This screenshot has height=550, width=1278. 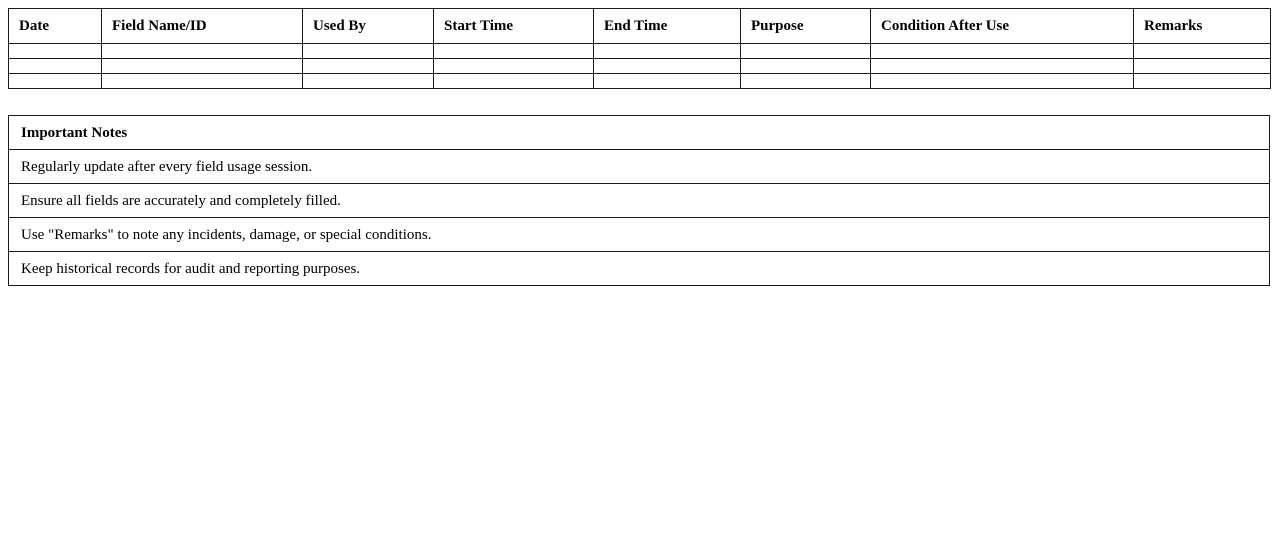 I want to click on column-header-field-name-id: Field Name/ID, so click(x=202, y=26).